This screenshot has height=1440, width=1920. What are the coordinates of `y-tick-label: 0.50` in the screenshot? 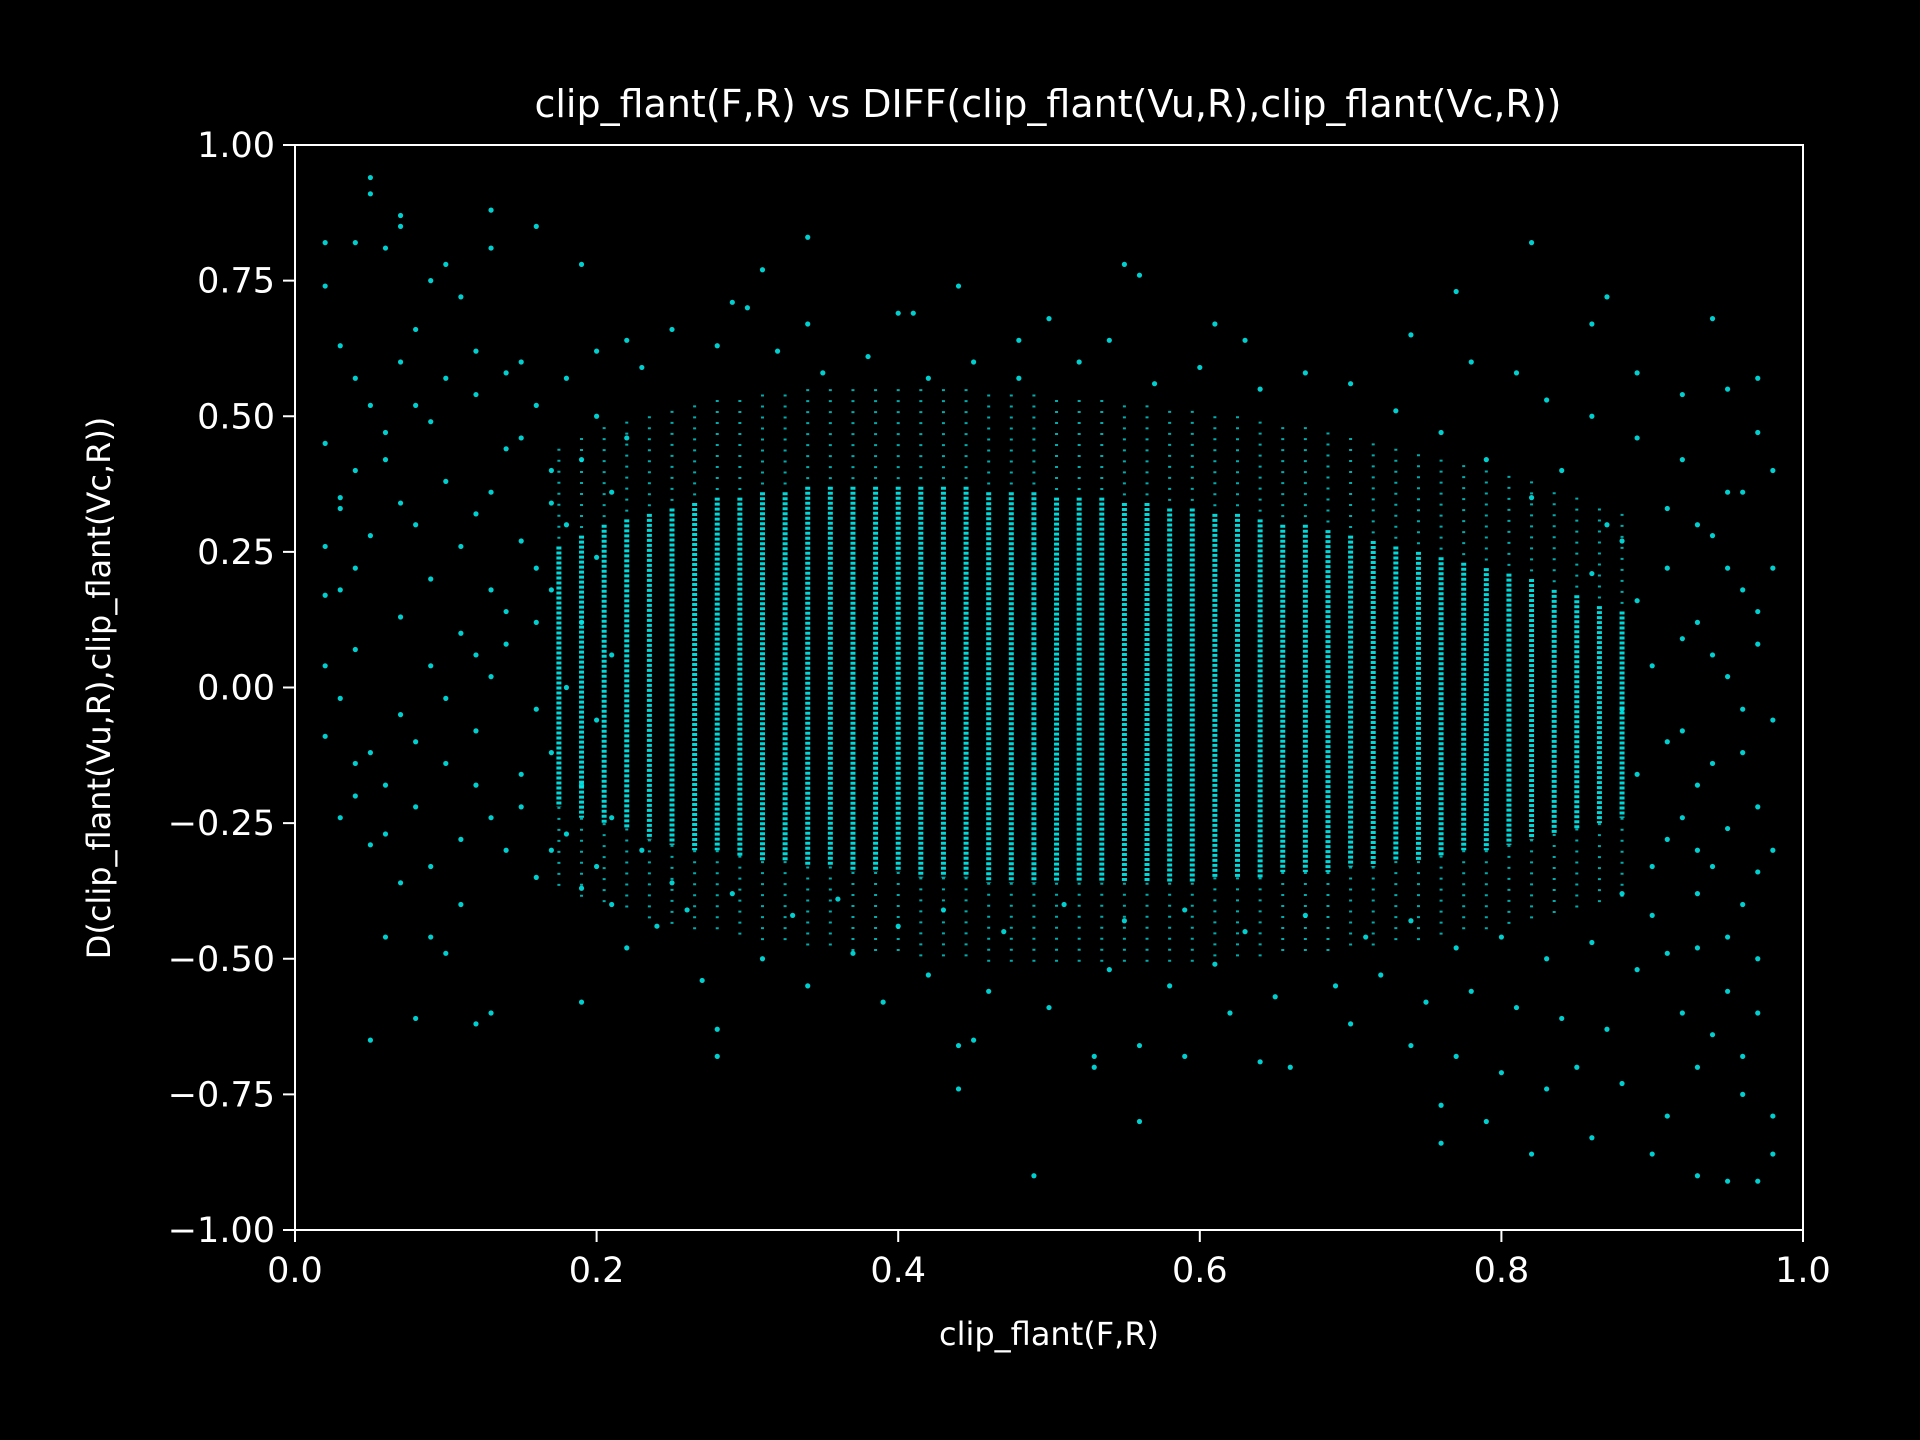 It's located at (236, 417).